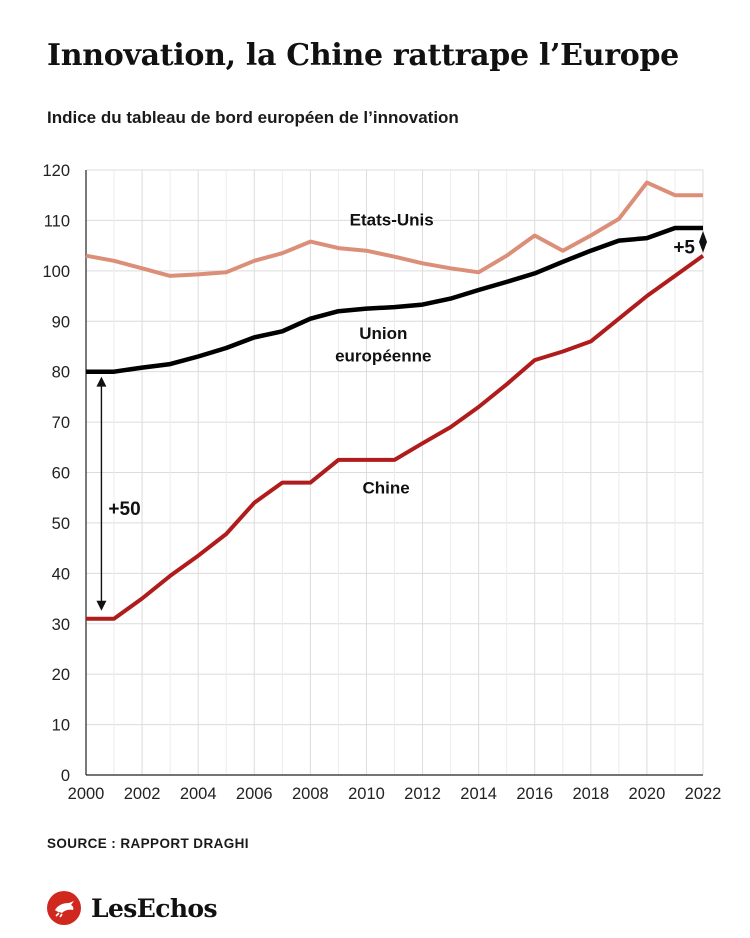  What do you see at coordinates (56, 272) in the screenshot?
I see `y-tick-label: 100` at bounding box center [56, 272].